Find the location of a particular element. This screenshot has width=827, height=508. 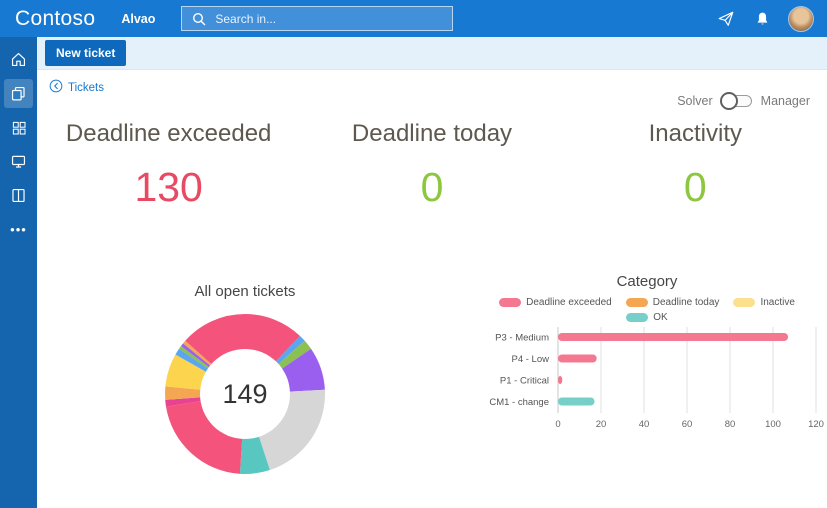

donut-chart: 149 is located at coordinates (245, 394).